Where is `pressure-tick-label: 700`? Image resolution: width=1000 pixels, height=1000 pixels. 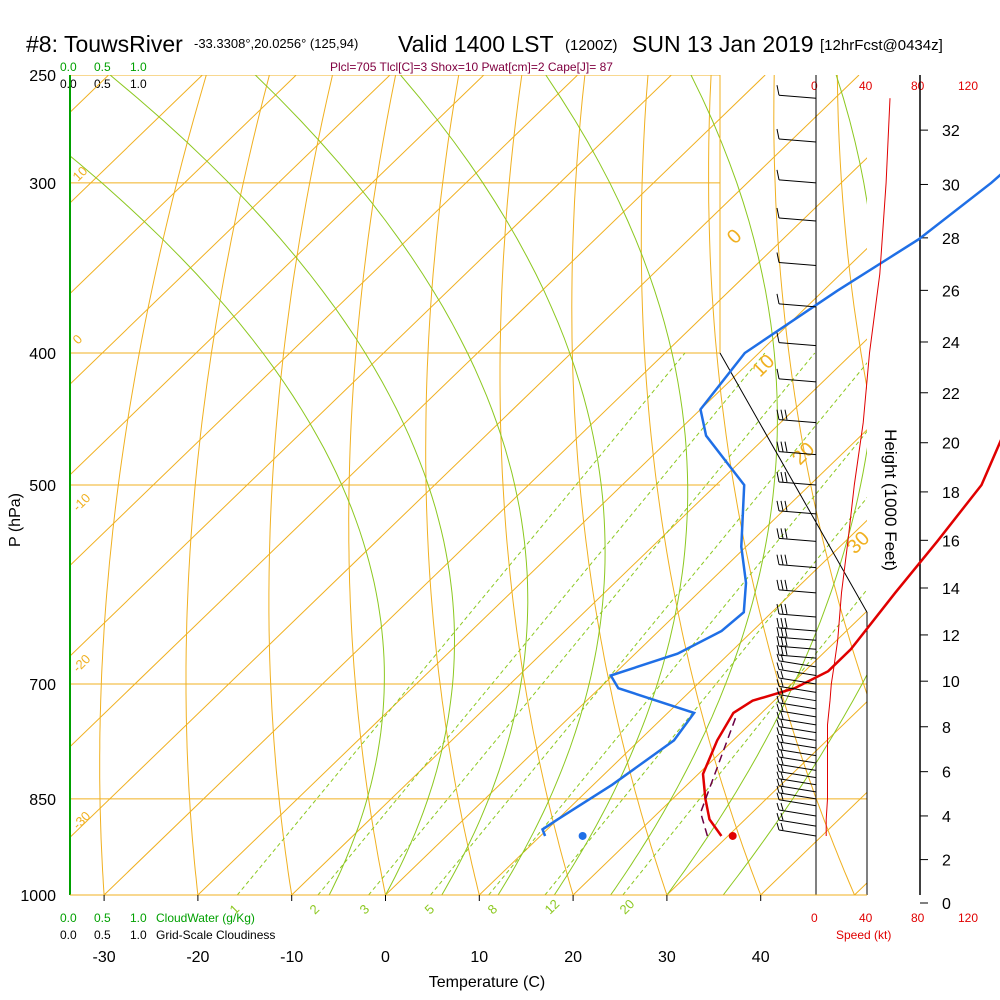
pressure-tick-label: 700 is located at coordinates (42, 685).